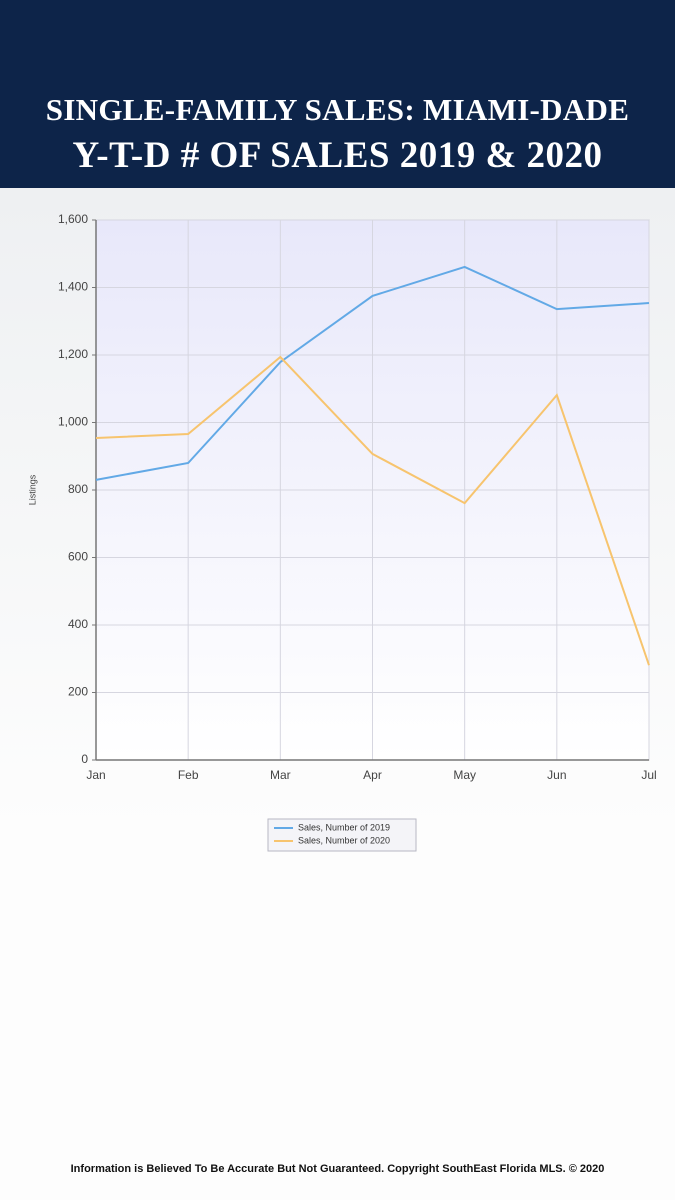 Image resolution: width=675 pixels, height=1200 pixels. I want to click on y-tick-label: 1,200, so click(73, 354).